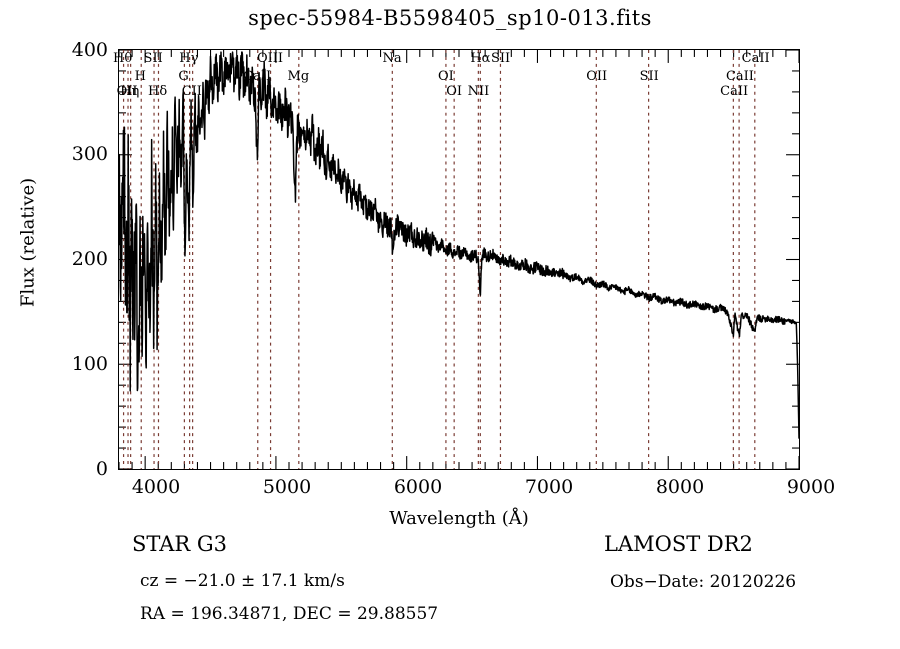 This screenshot has width=900, height=649. Describe the element at coordinates (478, 91) in the screenshot. I see `line-marker-label: NII` at that location.